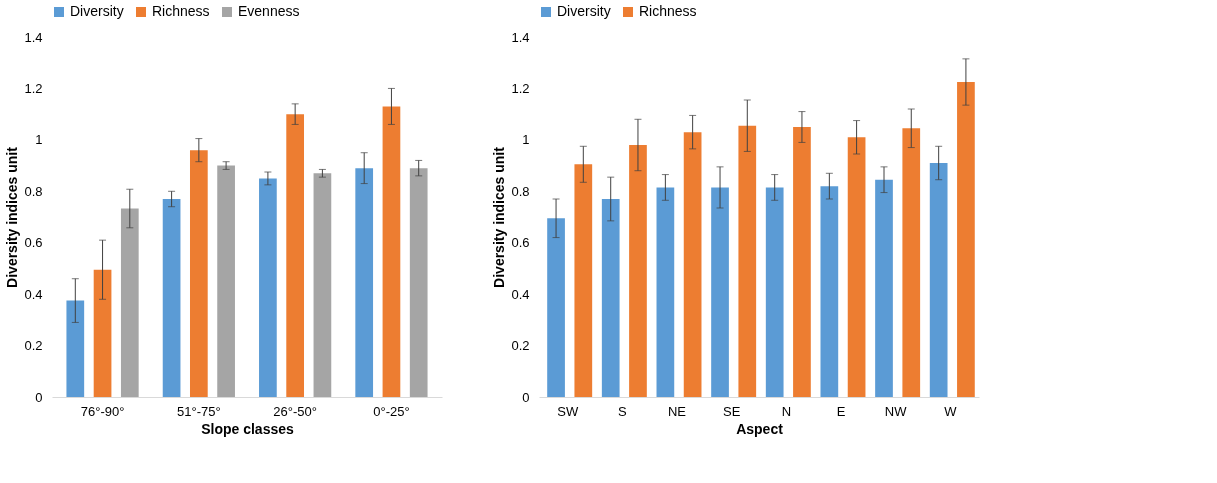 Image resolution: width=1217 pixels, height=483 pixels. I want to click on x-tick-label: S, so click(623, 411).